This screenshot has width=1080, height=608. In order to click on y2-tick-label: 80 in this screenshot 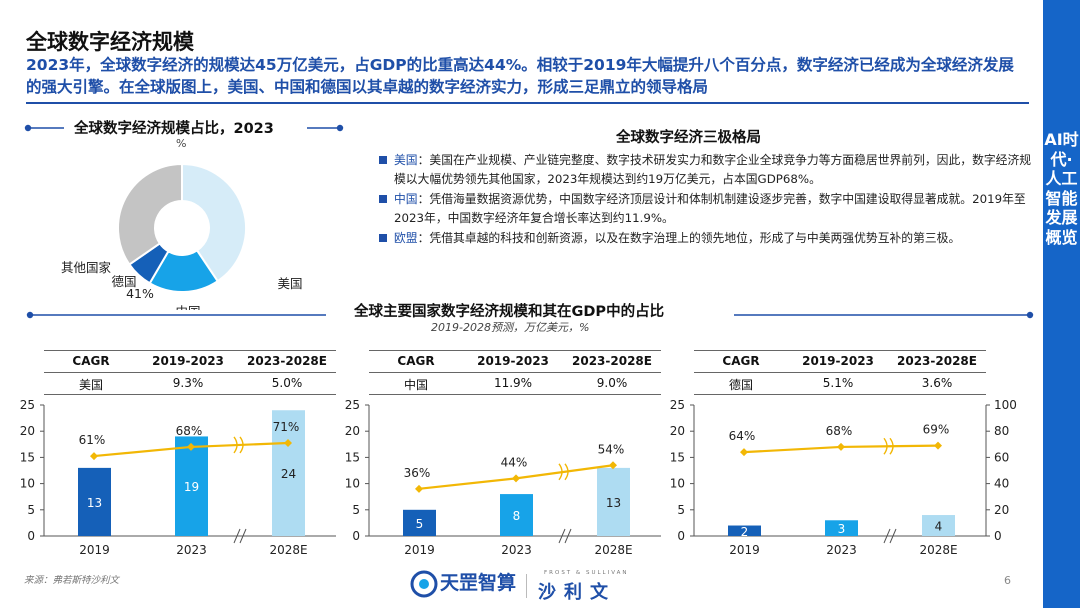, I will do `click(1001, 431)`.